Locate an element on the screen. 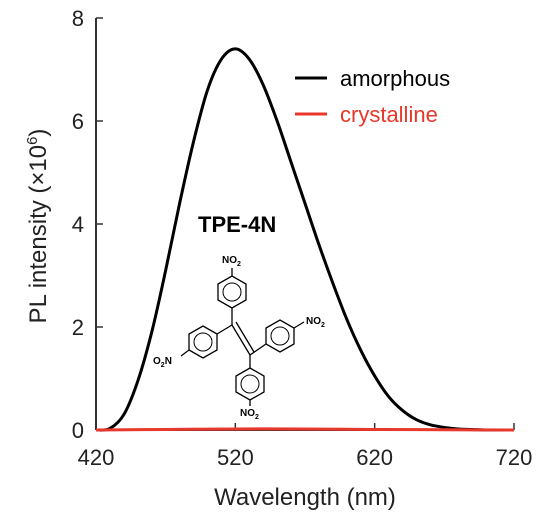 This screenshot has width=550, height=527. y-tick-label: 8 is located at coordinates (78, 18).